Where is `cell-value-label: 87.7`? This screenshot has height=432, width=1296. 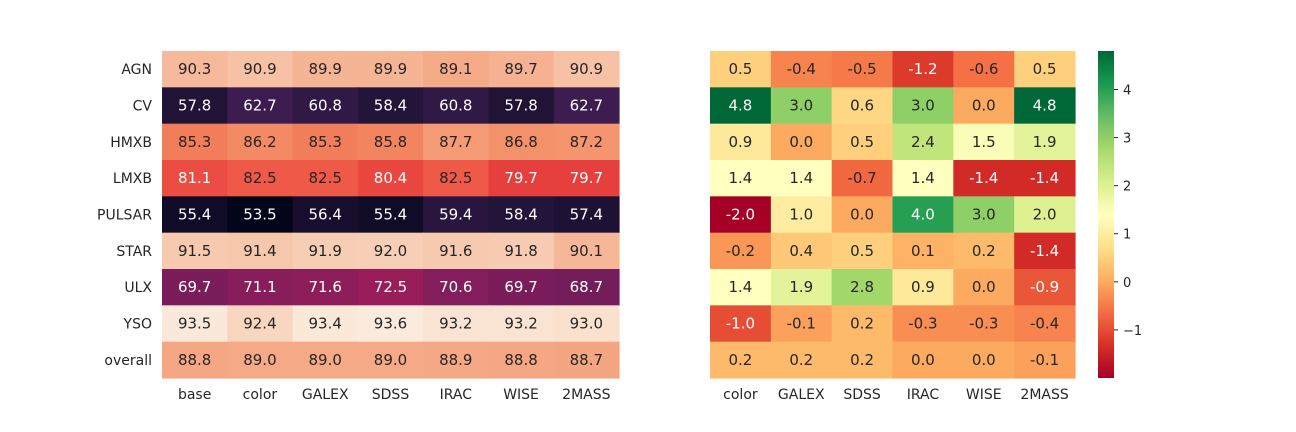
cell-value-label: 87.7 is located at coordinates (455, 142).